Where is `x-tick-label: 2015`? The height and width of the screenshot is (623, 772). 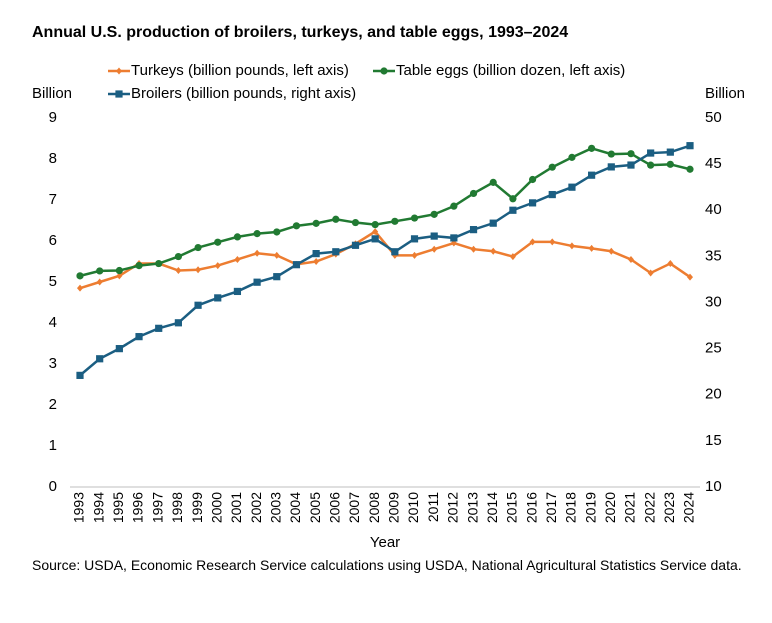
x-tick-label: 2015 is located at coordinates (512, 507).